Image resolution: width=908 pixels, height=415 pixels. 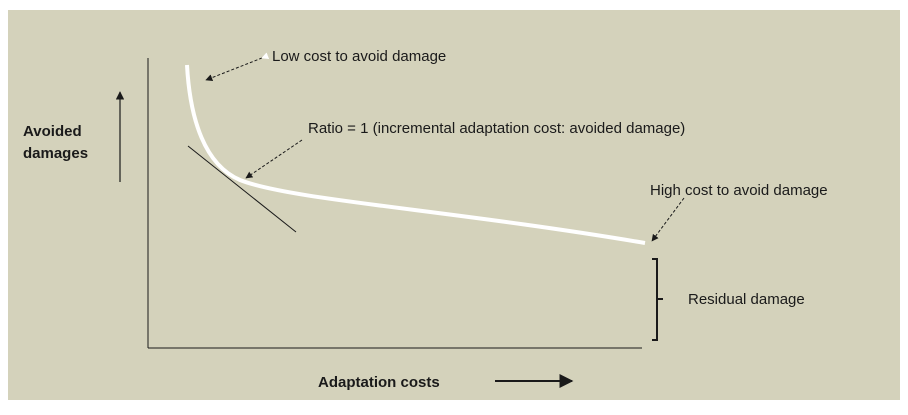 I want to click on pointer-low, so click(x=237, y=66).